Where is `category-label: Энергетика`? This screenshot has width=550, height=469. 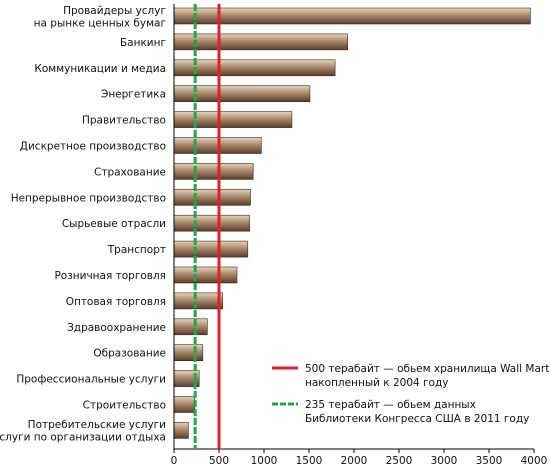
category-label: Энергетика is located at coordinates (133, 95).